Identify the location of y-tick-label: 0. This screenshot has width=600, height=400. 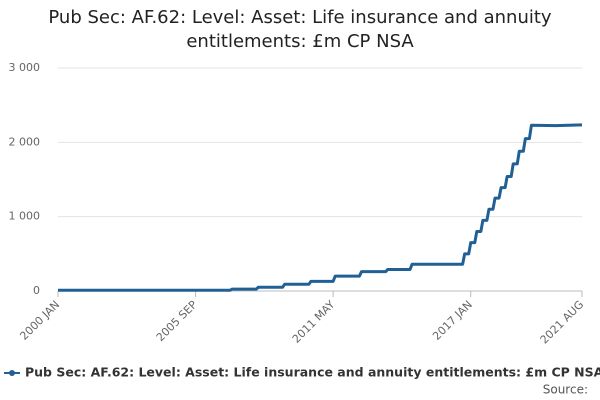
(36, 290).